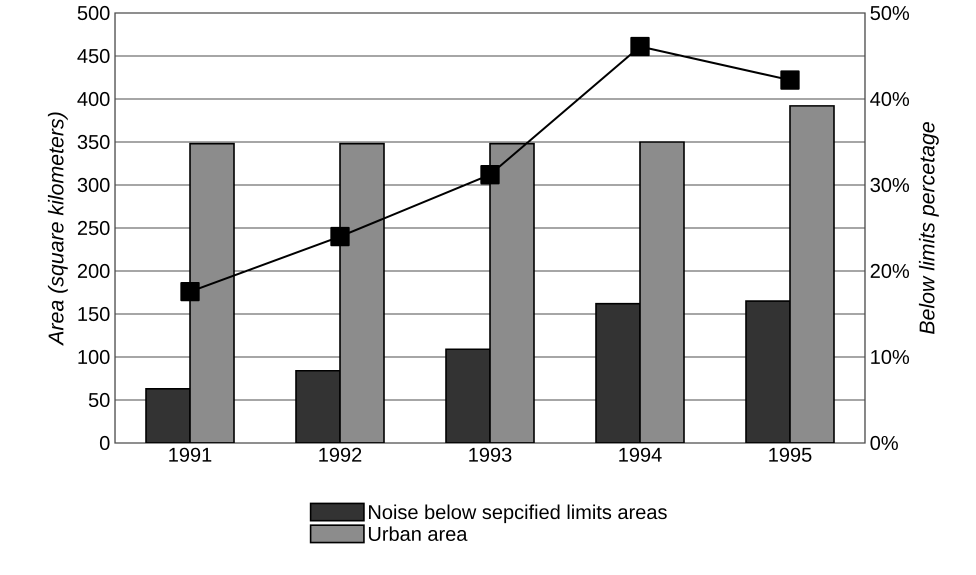 Image resolution: width=976 pixels, height=575 pixels. What do you see at coordinates (94, 228) in the screenshot?
I see `y-tick-label: 250` at bounding box center [94, 228].